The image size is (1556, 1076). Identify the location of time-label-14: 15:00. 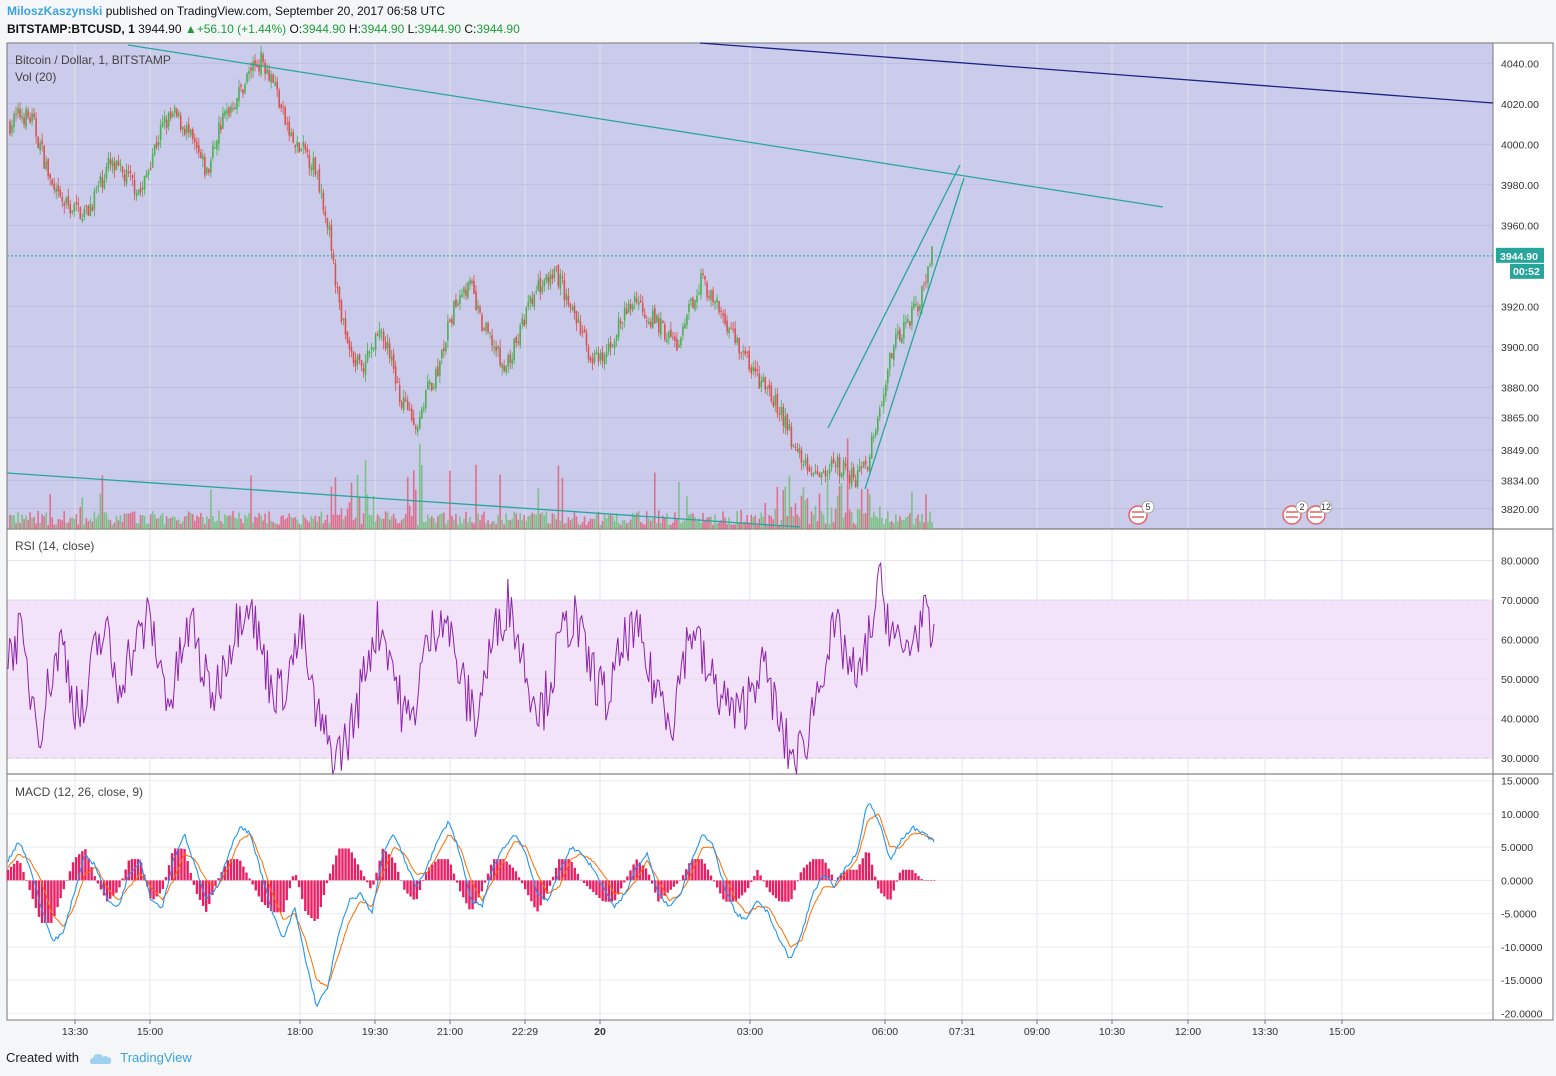
(1342, 1032).